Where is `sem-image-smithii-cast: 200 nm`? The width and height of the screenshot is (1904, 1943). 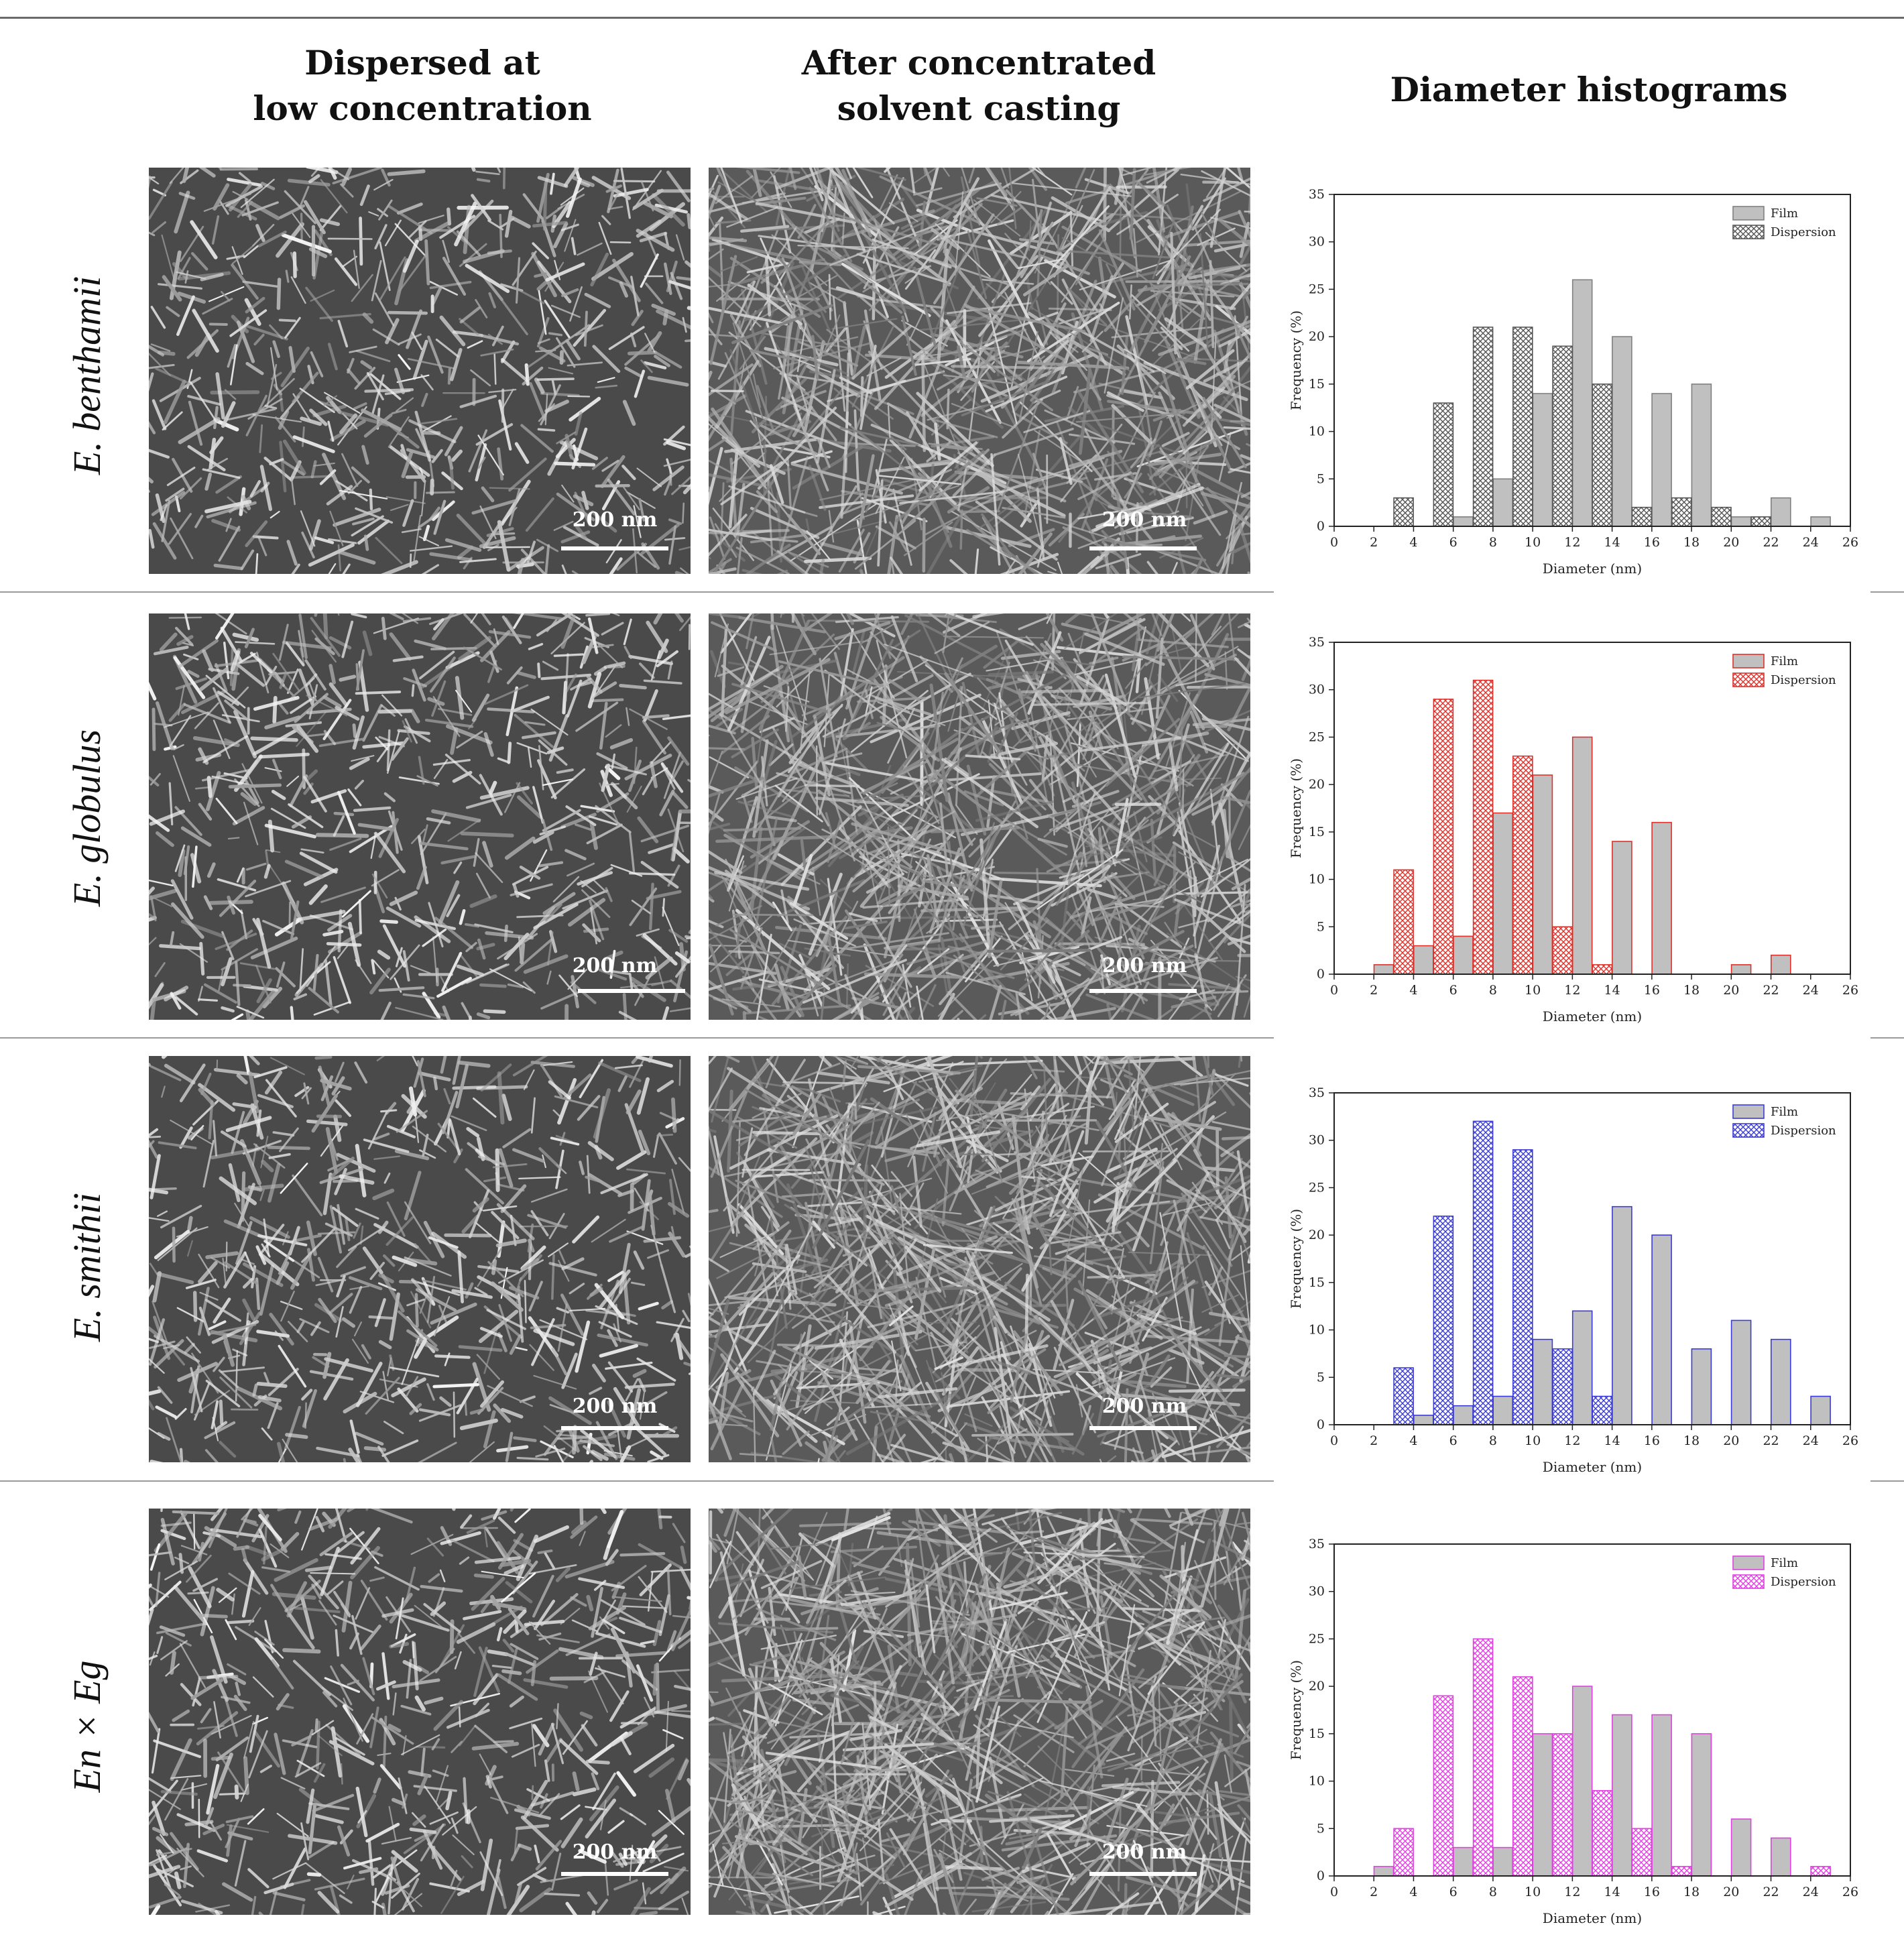
sem-image-smithii-cast: 200 nm is located at coordinates (980, 1259).